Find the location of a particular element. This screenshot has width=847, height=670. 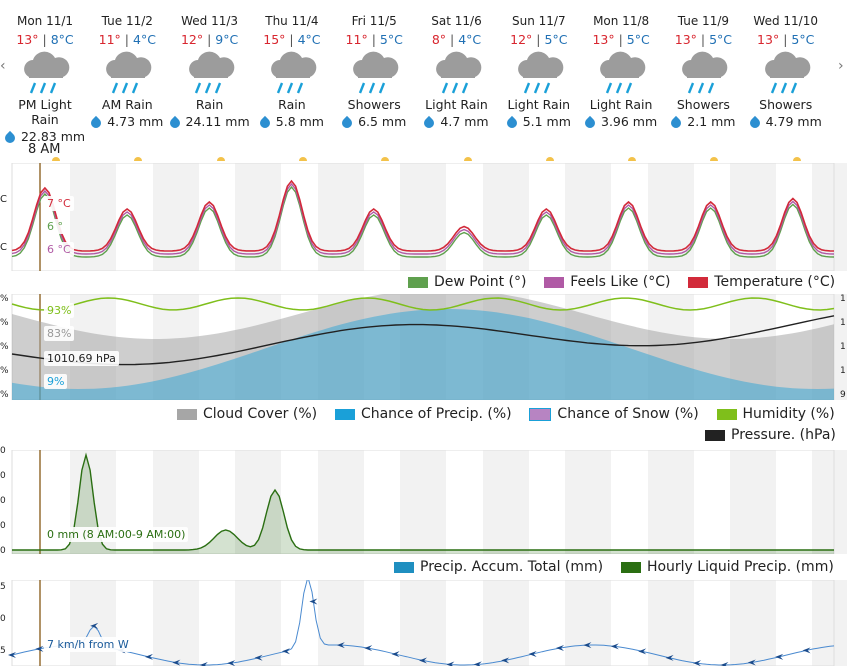

day-precip: 22.83 mm is located at coordinates (44, 137).